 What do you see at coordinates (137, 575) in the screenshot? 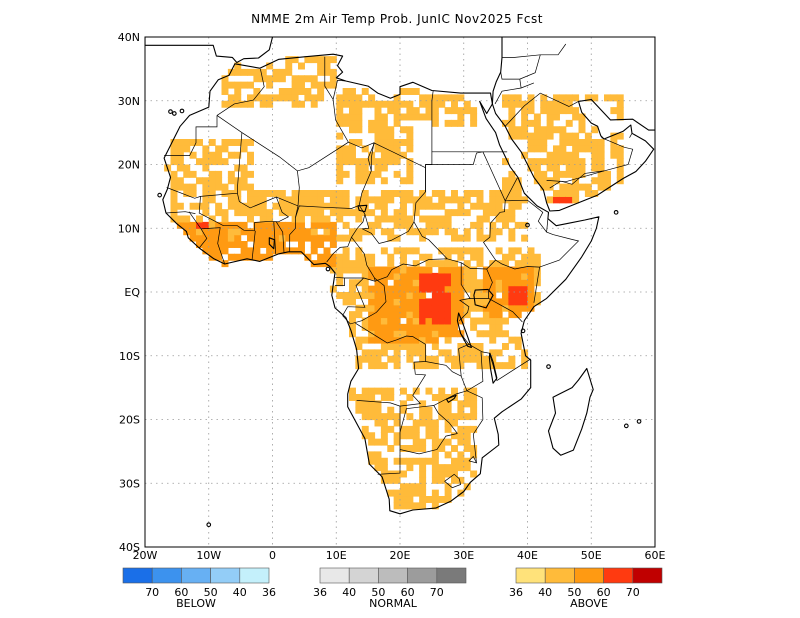
I see `legend-below-swatch` at bounding box center [137, 575].